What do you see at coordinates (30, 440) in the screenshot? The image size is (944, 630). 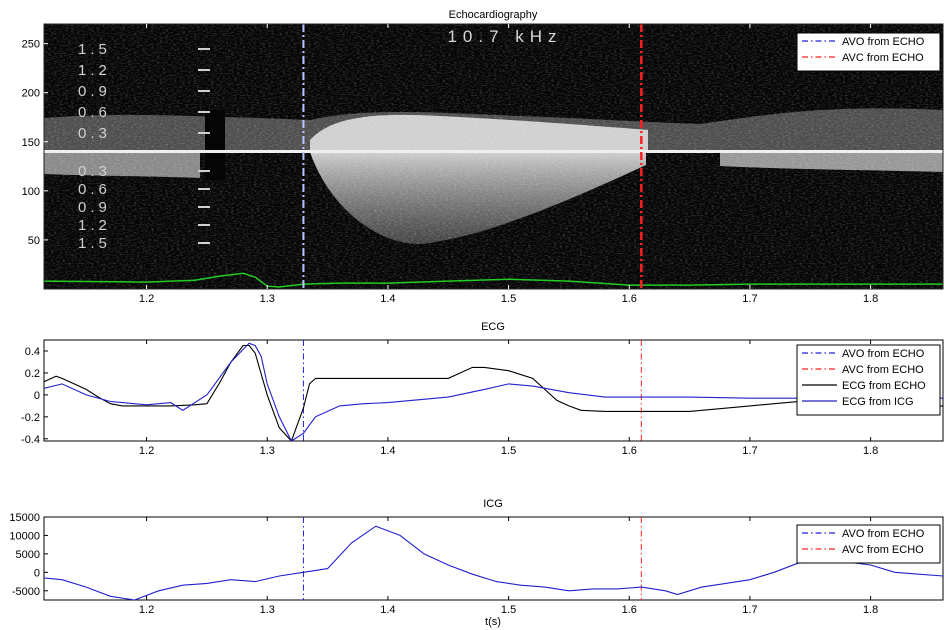 I see `y-tick-label: -0.4` at bounding box center [30, 440].